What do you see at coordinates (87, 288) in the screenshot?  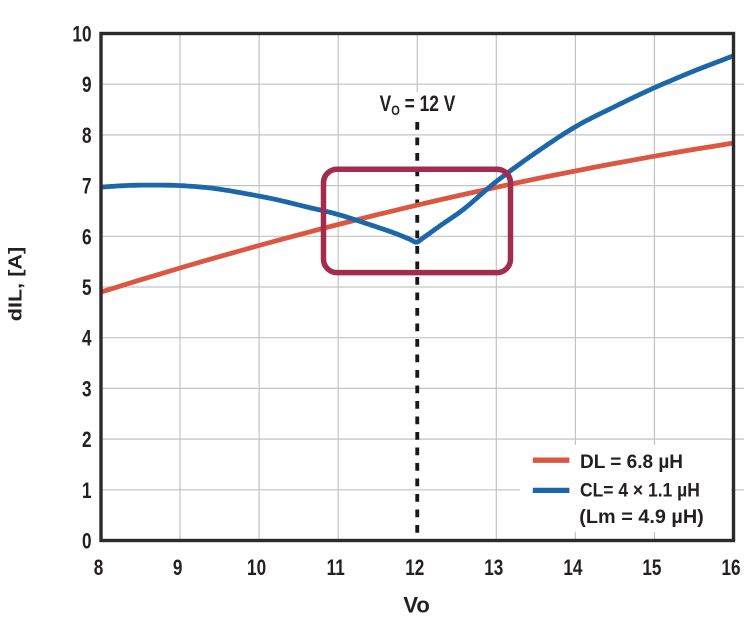 I see `svg-text: 5` at bounding box center [87, 288].